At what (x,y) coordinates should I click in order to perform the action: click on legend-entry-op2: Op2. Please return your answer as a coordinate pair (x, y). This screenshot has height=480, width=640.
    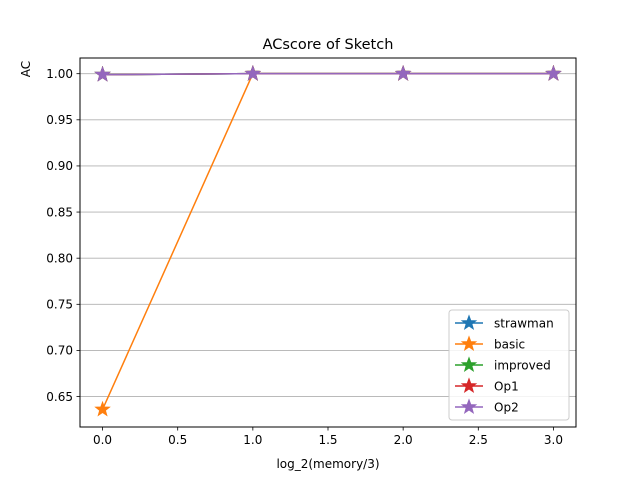
    Looking at the image, I should click on (487, 406).